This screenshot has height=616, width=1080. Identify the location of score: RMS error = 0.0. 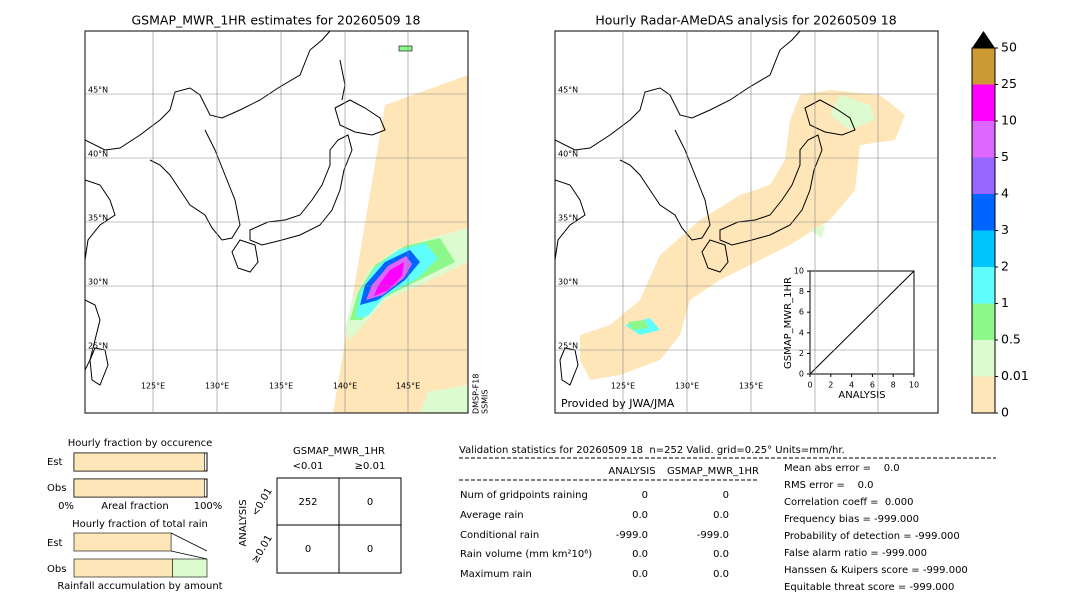
(829, 485).